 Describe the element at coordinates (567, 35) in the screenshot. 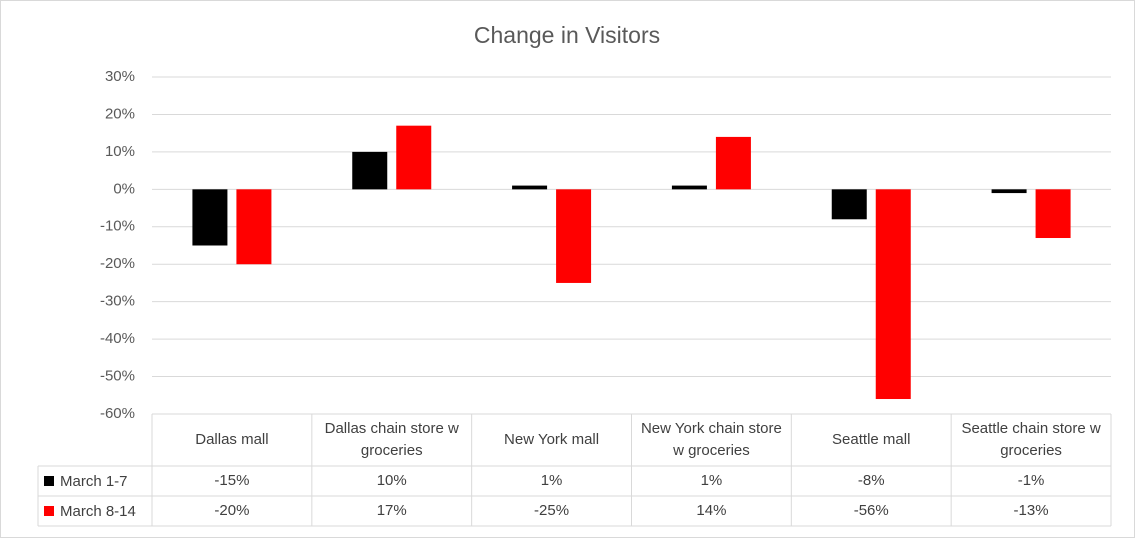

I see `chart-title: Change in Visitors` at that location.